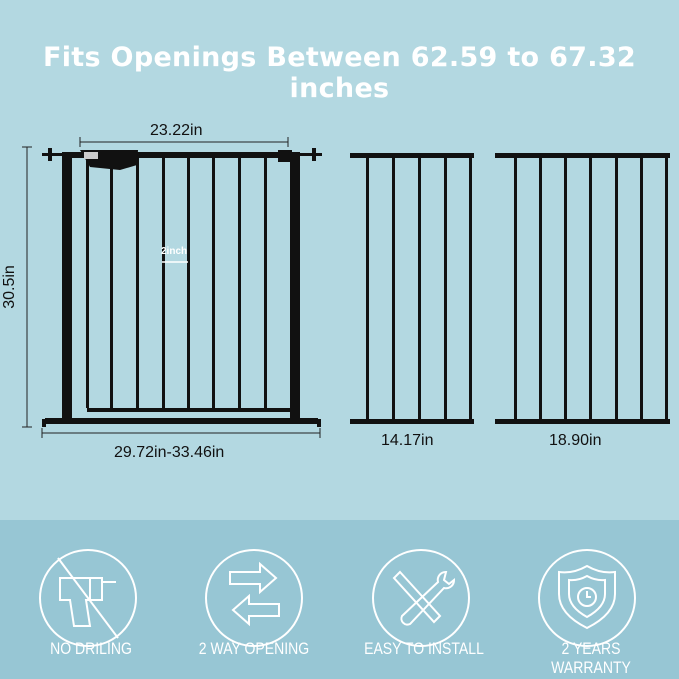 The image size is (679, 679). Describe the element at coordinates (176, 130) in the screenshot. I see `gate-width-label: 23.22in` at that location.